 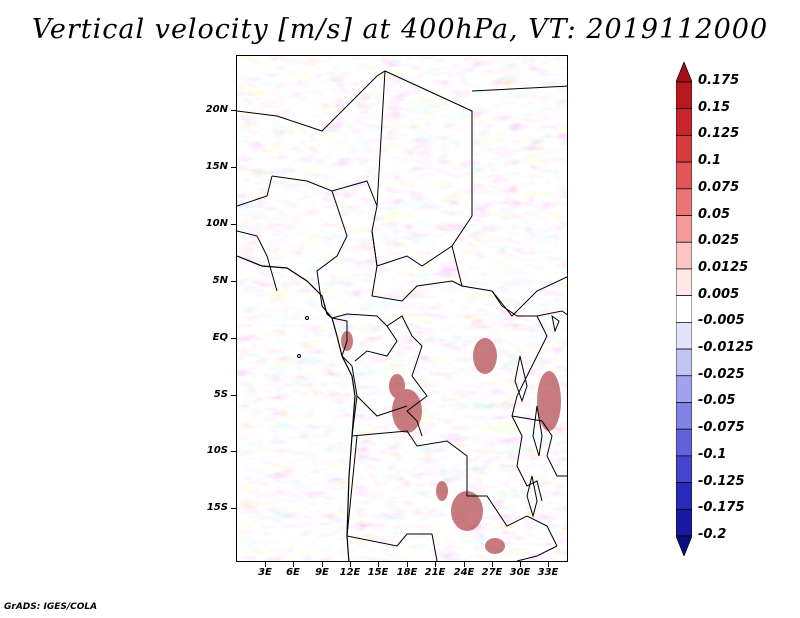 I want to click on lon-label-21e: 21E, so click(x=435, y=572).